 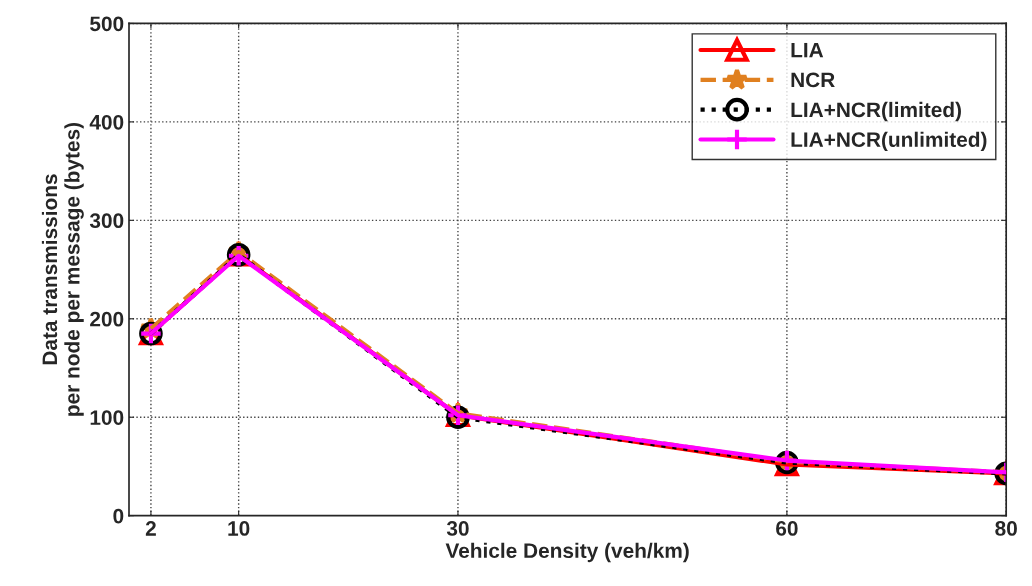 I want to click on y-tick-label: 100, so click(x=107, y=417).